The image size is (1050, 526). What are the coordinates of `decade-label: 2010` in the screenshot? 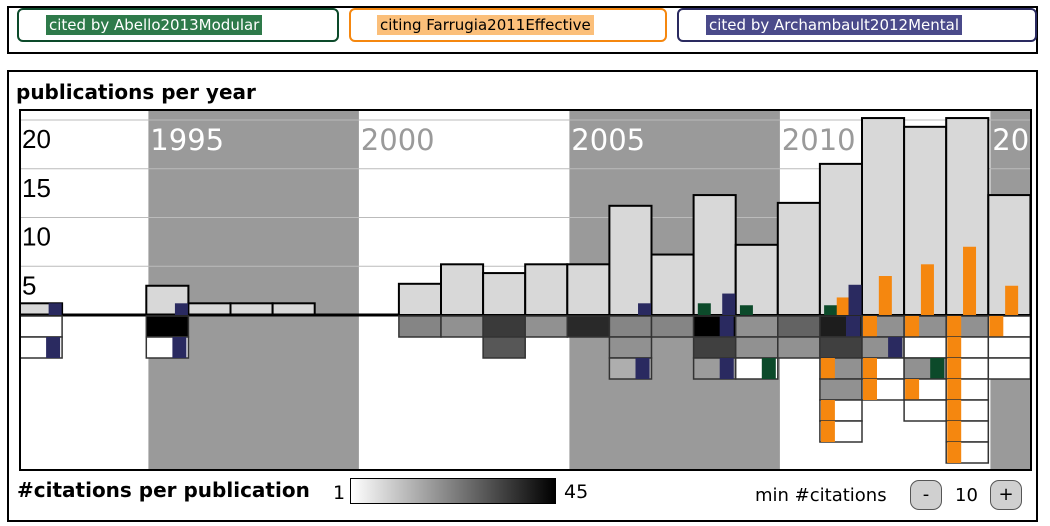 It's located at (819, 140).